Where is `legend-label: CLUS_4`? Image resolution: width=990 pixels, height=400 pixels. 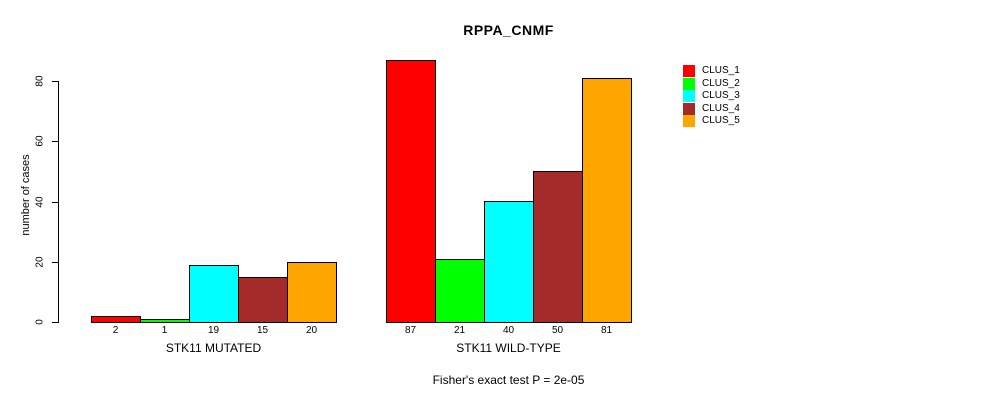 legend-label: CLUS_4 is located at coordinates (721, 108).